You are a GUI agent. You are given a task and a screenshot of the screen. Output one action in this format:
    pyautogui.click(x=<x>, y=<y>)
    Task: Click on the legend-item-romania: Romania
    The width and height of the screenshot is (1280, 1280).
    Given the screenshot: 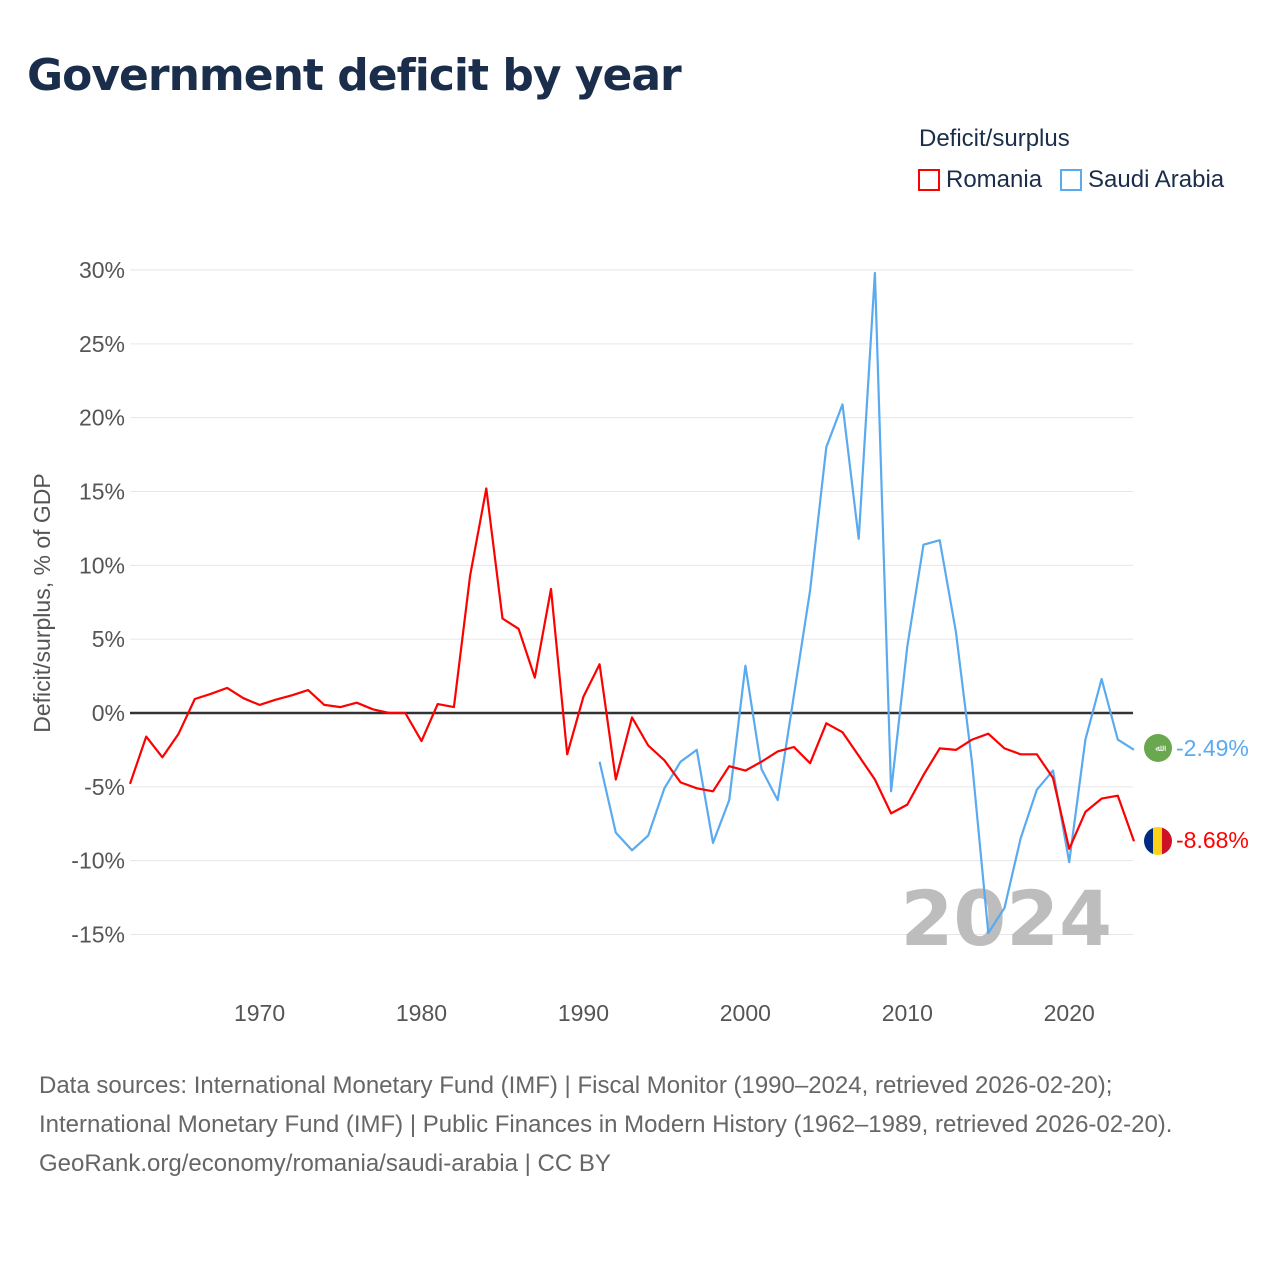 What is the action you would take?
    pyautogui.click(x=980, y=180)
    